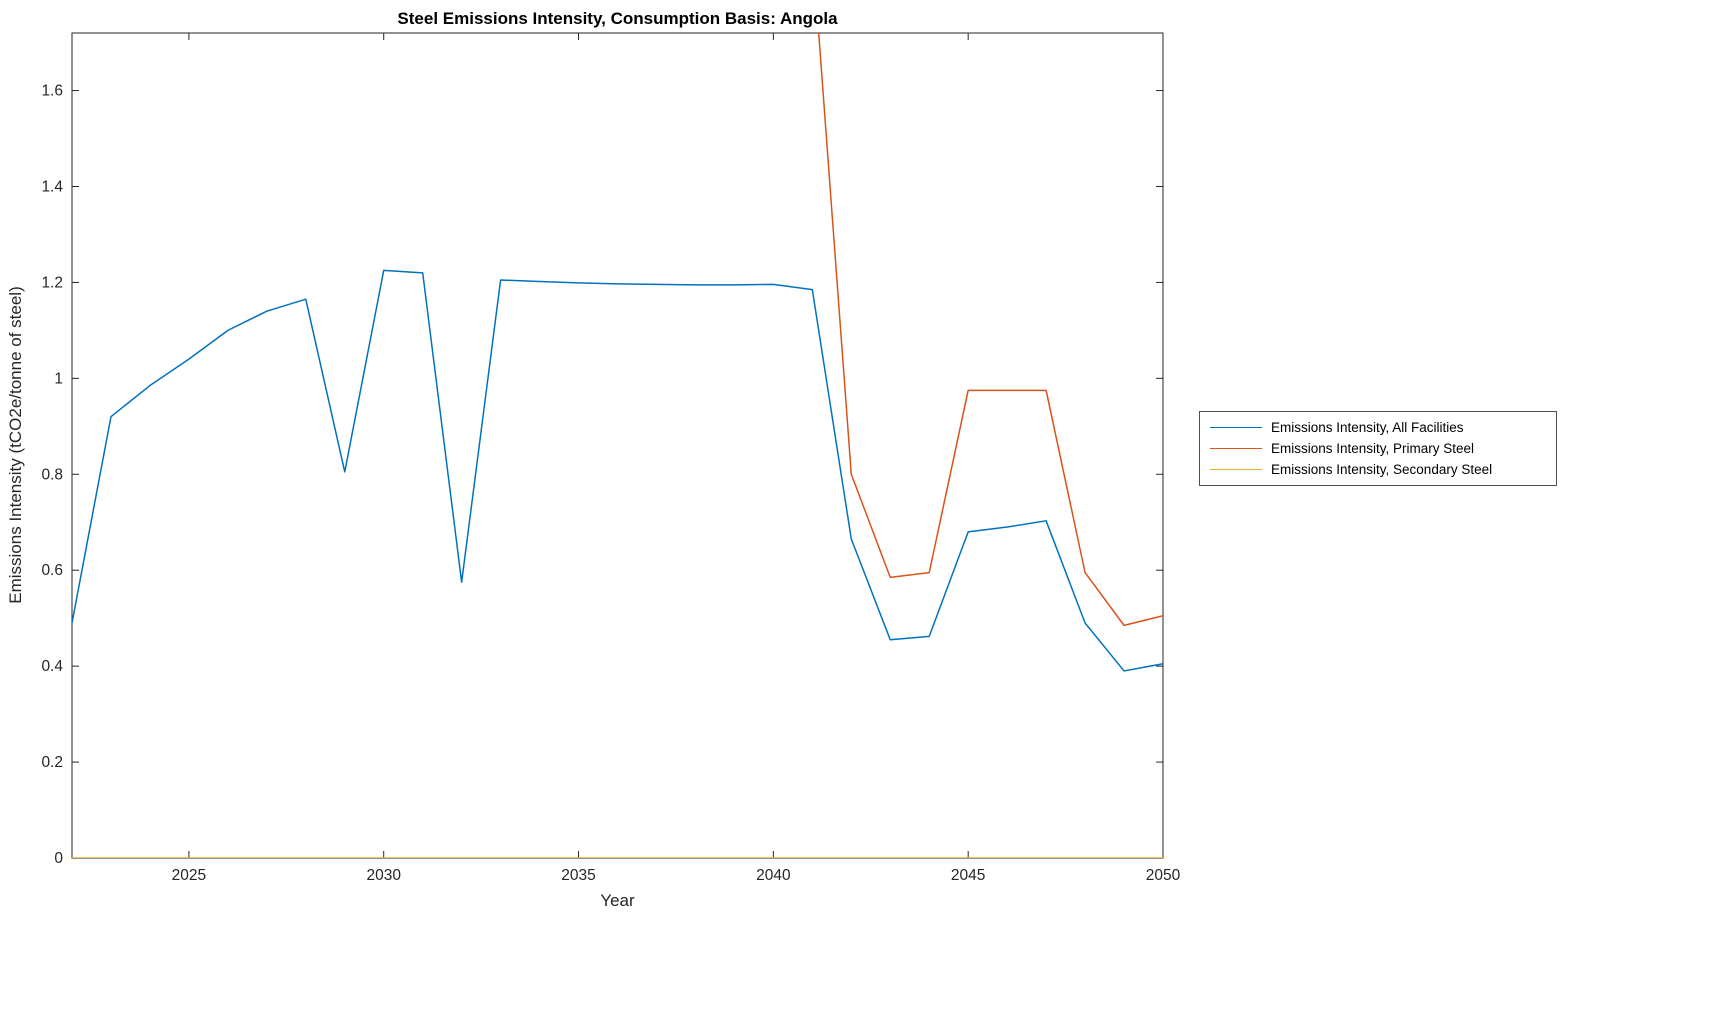 This screenshot has width=1736, height=1021. I want to click on x-axis-label: Year, so click(617, 900).